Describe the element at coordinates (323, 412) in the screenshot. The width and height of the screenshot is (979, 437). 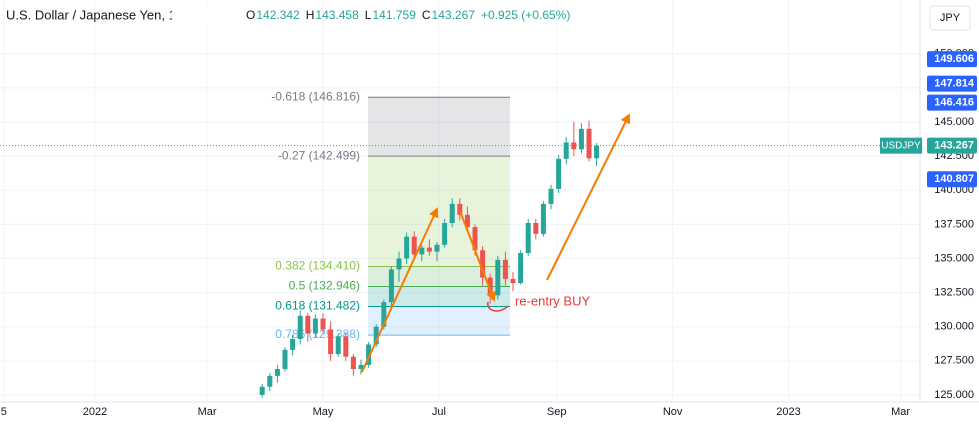
I see `x-tick-label: May` at that location.